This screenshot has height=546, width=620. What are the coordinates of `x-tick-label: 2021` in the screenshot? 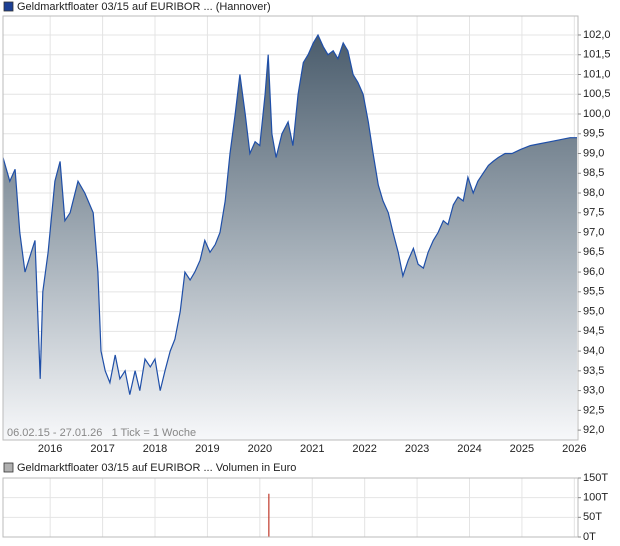 It's located at (312, 449).